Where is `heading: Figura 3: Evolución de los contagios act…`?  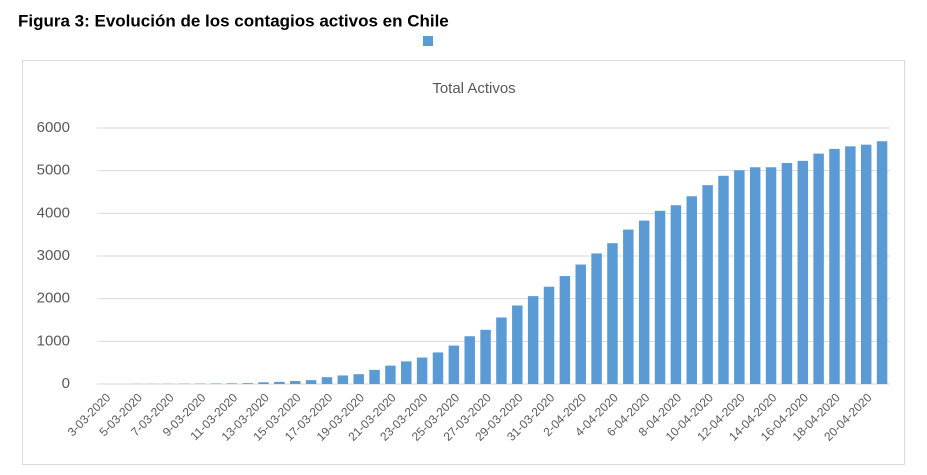 heading: Figura 3: Evolución de los contagios act… is located at coordinates (233, 20).